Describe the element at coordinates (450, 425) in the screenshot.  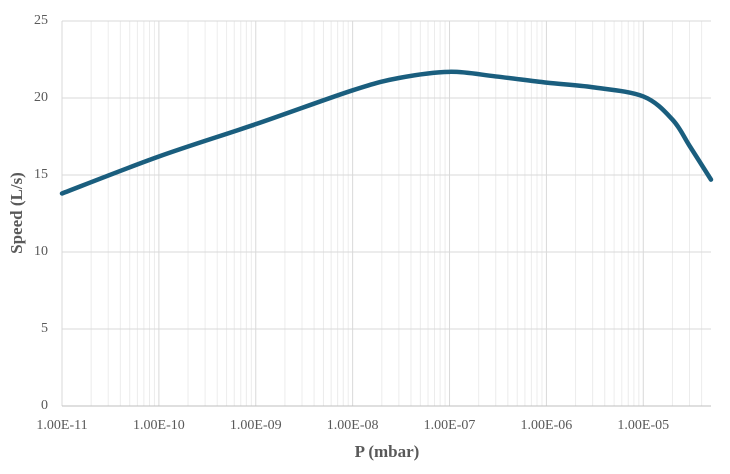
I see `x-tick-label: 1.00E-07` at that location.